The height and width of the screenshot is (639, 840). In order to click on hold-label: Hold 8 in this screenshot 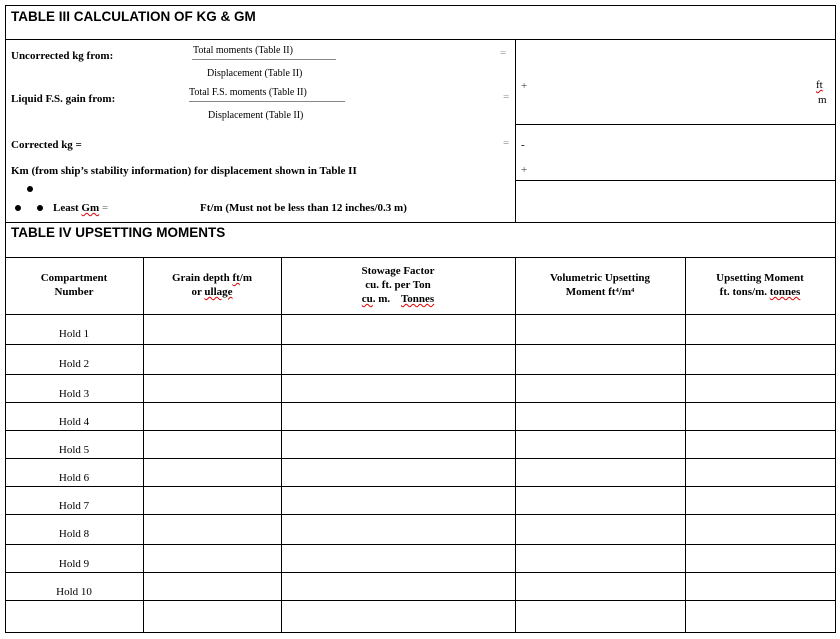, I will do `click(74, 534)`.